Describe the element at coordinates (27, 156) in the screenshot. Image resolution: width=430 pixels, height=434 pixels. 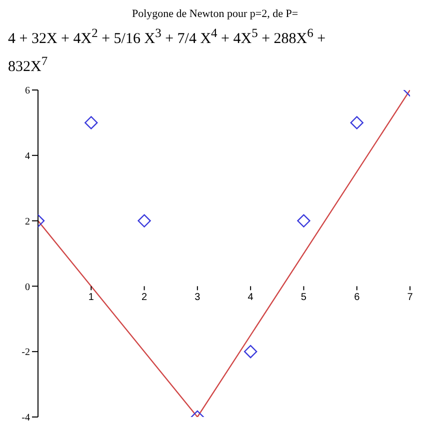
I see `y-tick-label: 4` at that location.